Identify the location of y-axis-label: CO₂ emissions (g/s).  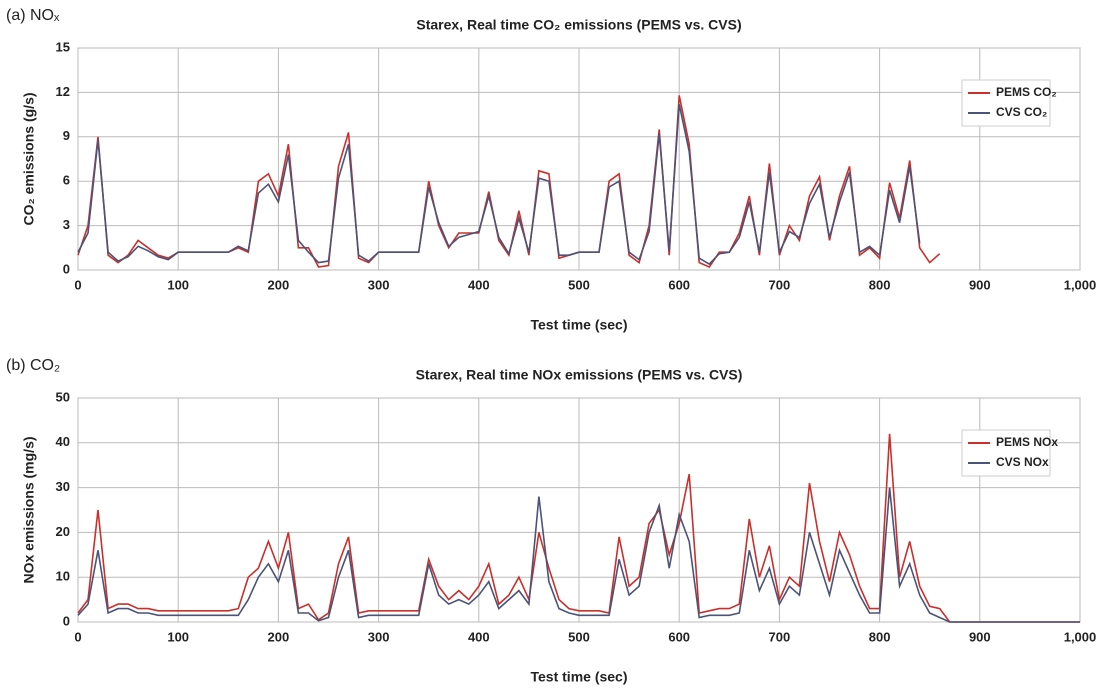
(29, 158).